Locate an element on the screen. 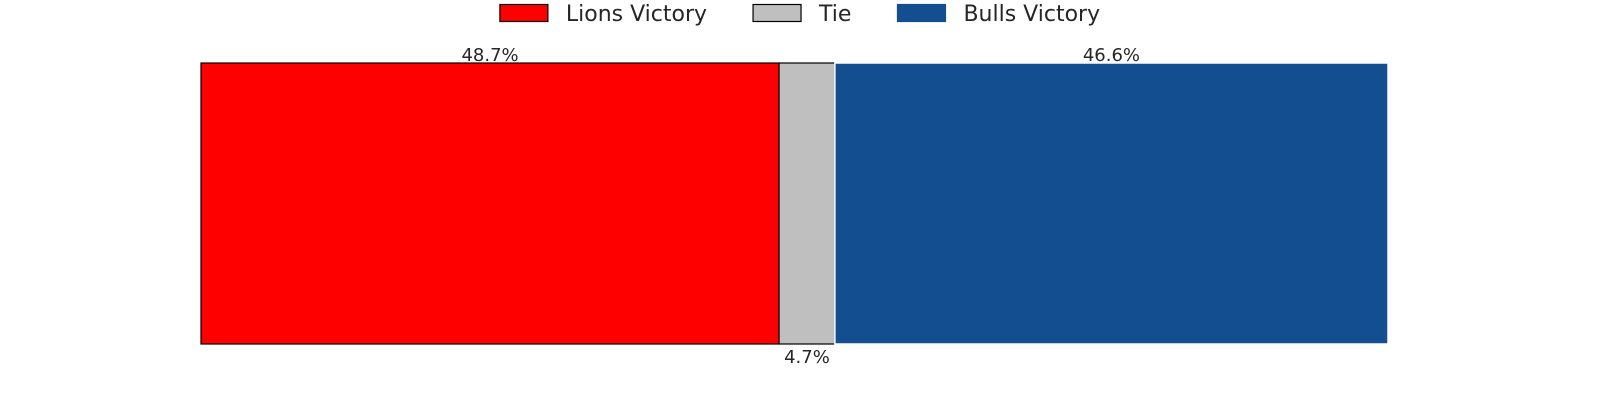  data-label-tie: 4.7% is located at coordinates (807, 357).